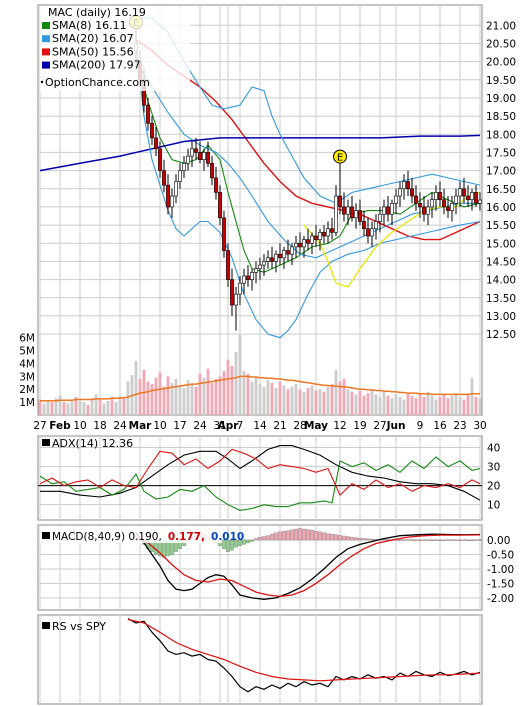  I want to click on price-tick-label: 16.50, so click(501, 190).